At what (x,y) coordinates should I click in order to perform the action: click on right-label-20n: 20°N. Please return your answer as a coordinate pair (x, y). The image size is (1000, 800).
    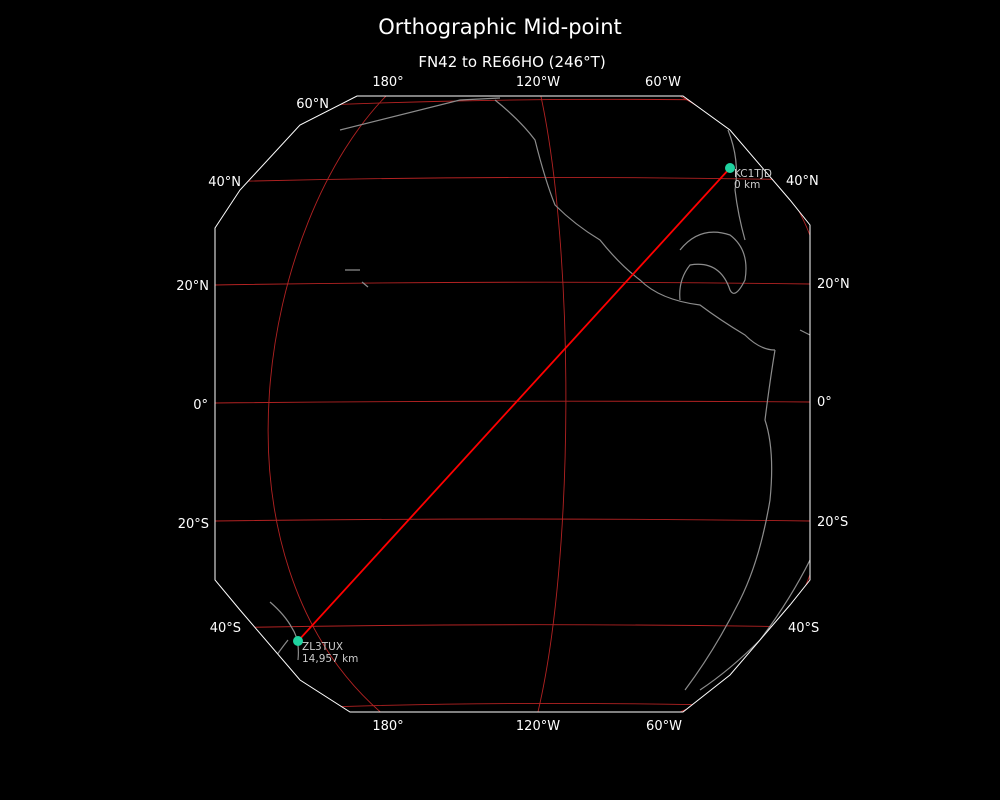
    Looking at the image, I should click on (833, 284).